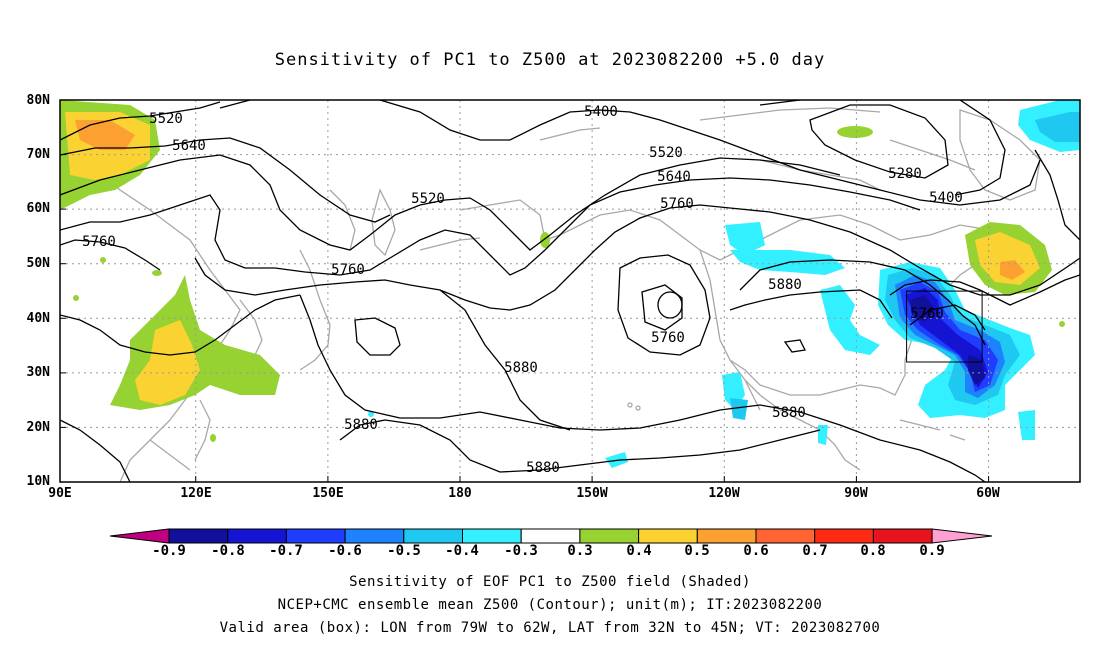 Image resolution: width=1100 pixels, height=650 pixels. I want to click on lon-label: 180, so click(460, 493).